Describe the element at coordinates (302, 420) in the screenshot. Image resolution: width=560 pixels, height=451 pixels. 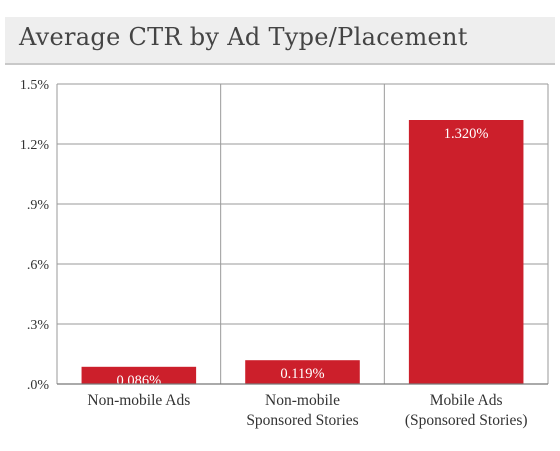
I see `x-tick-label: Sponsored Stories` at that location.